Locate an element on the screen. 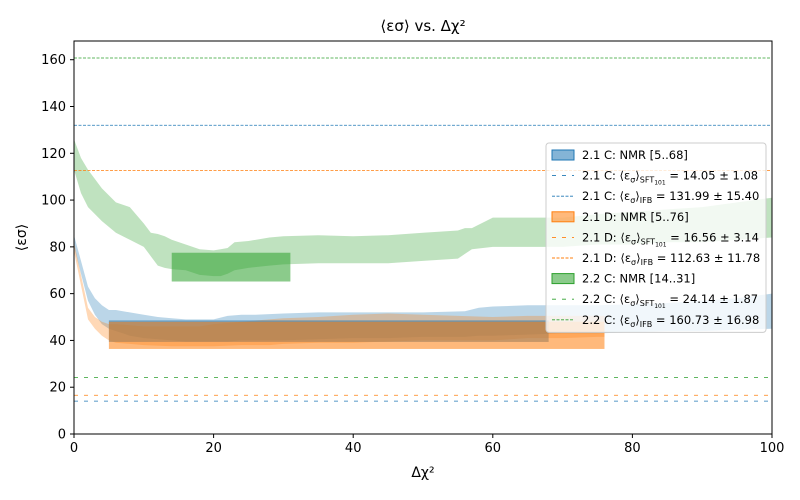  y-tick-label: 120 is located at coordinates (53, 154).